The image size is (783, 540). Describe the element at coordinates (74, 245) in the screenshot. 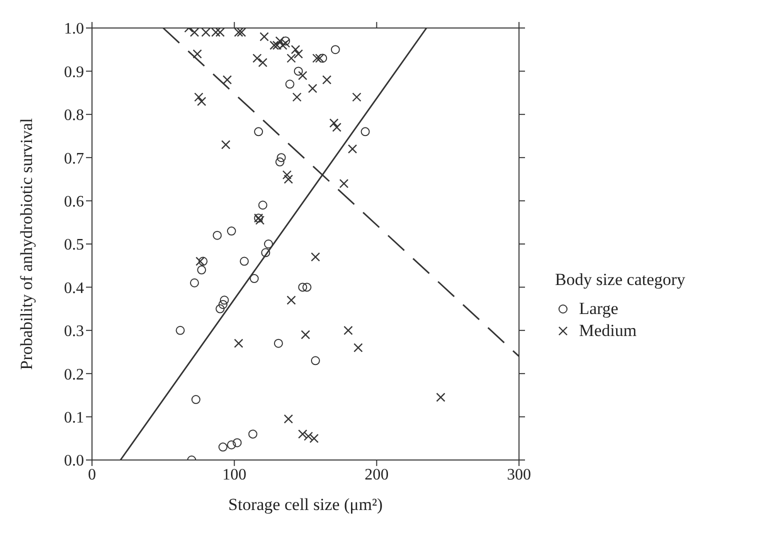

I see `y-tick-label: 0.5` at that location.